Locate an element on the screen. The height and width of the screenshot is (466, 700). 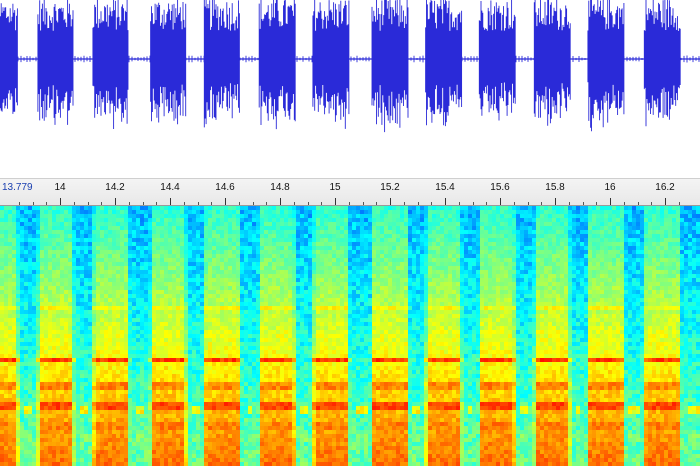
ruler-tick-label: 14.8 is located at coordinates (280, 187).